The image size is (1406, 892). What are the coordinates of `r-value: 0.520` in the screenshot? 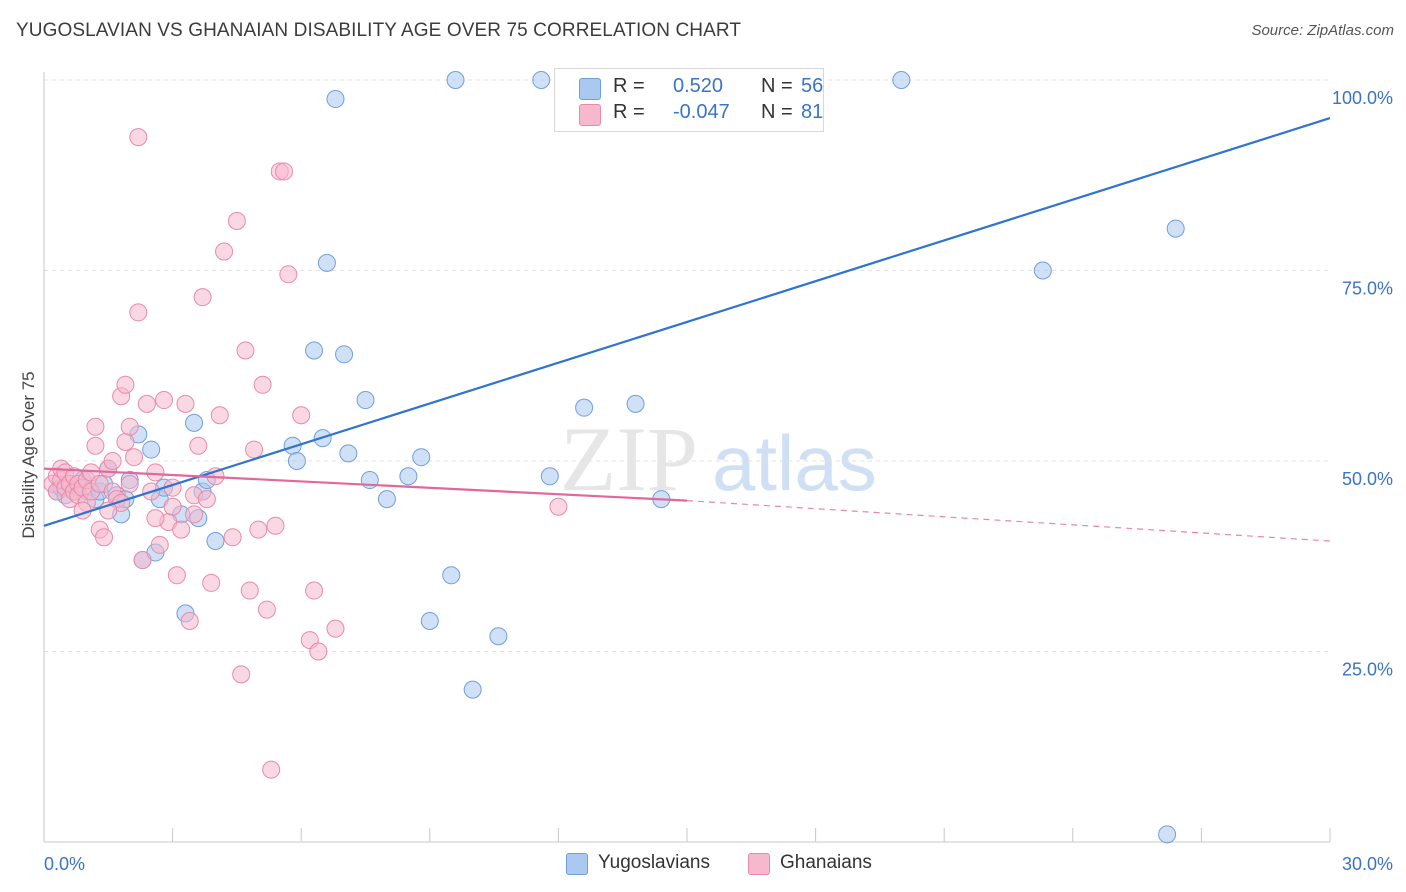 It's located at (698, 86).